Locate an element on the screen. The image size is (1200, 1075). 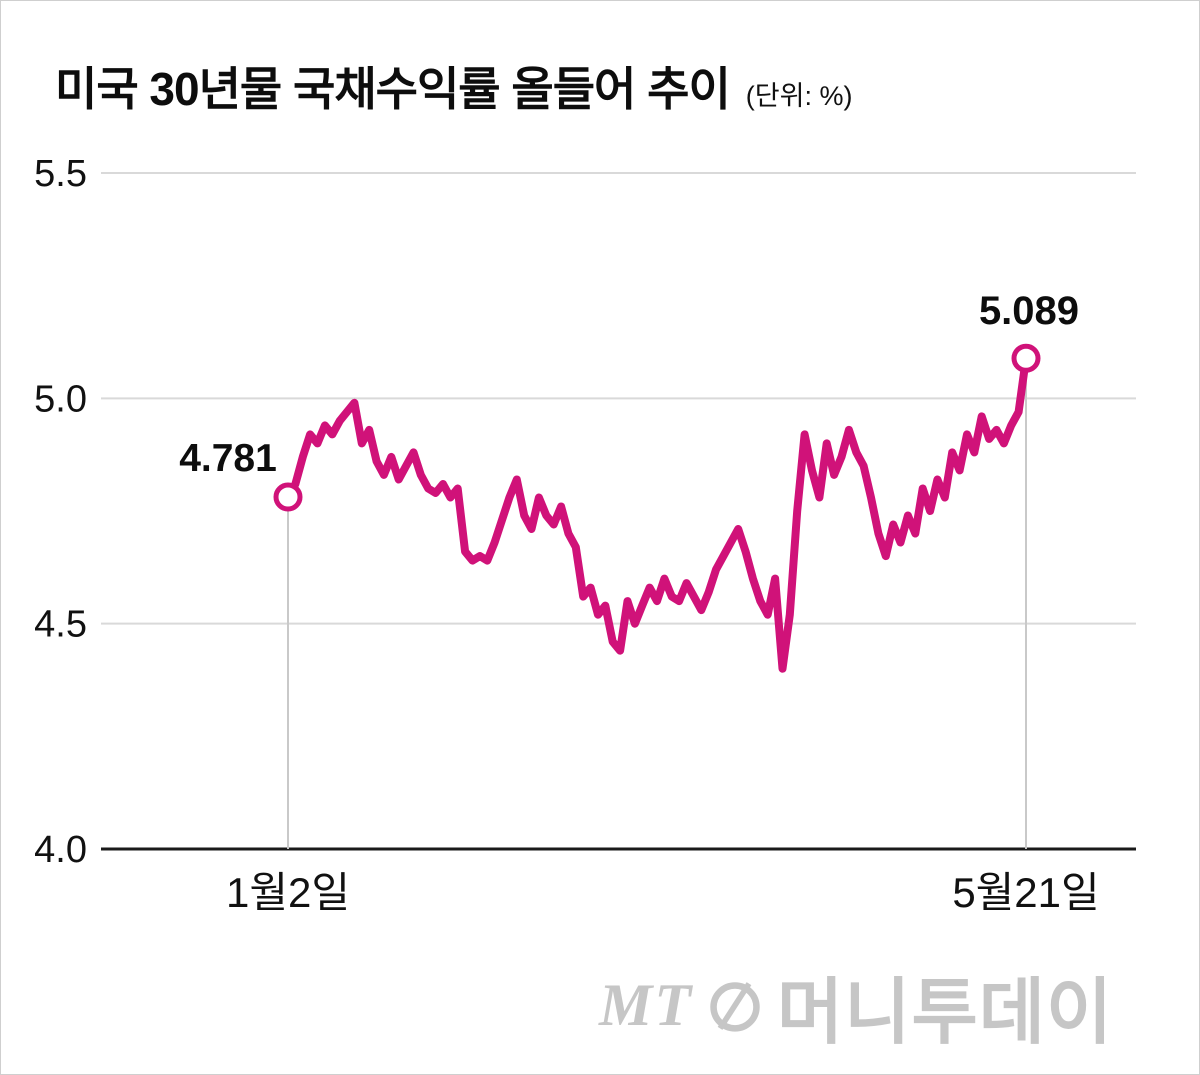
y-tick-label: 4.0 is located at coordinates (60, 850).